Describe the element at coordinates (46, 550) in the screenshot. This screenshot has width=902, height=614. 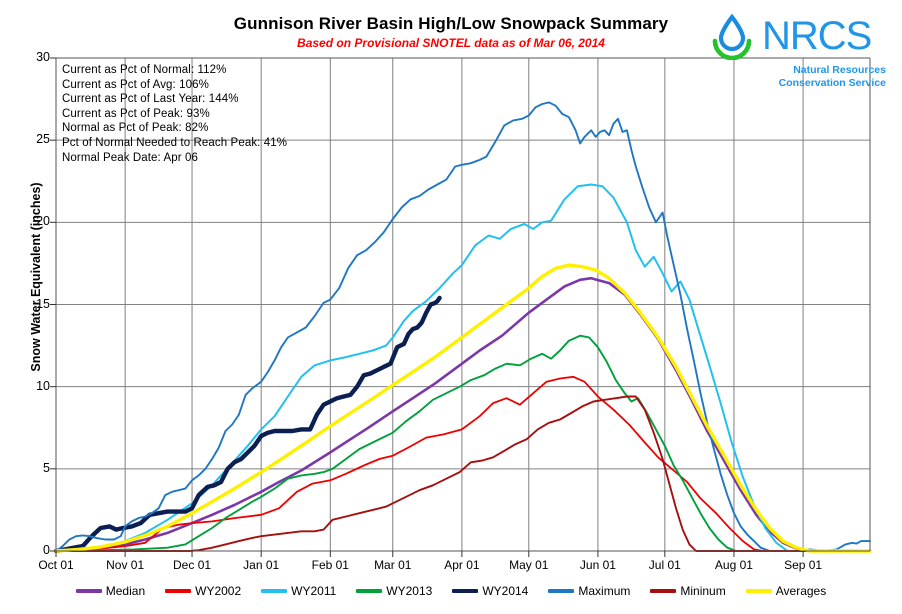
I see `y-tick-label: 0` at that location.